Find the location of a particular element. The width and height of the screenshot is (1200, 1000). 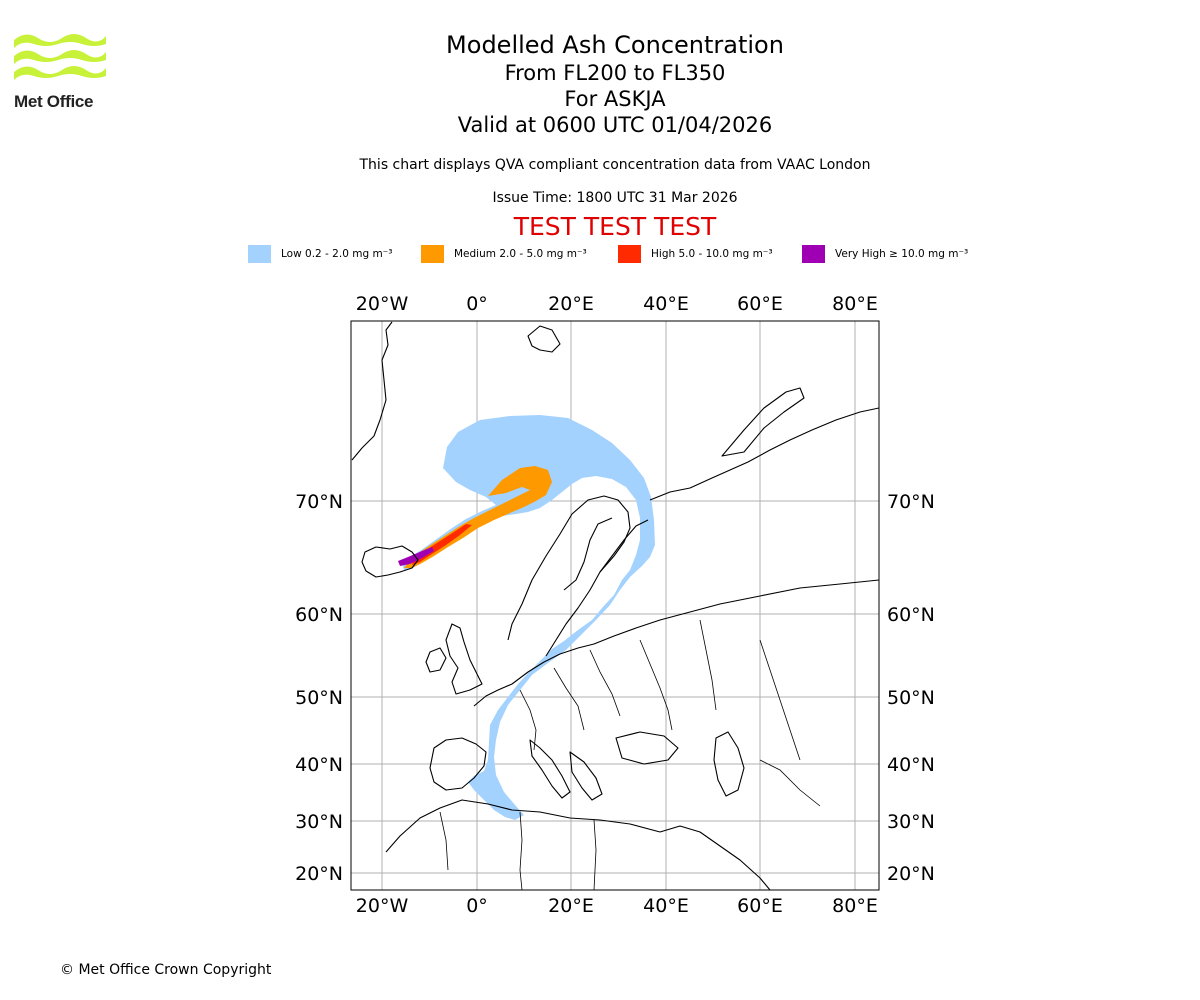

lat-label-left-40n: 40°N is located at coordinates (319, 765).